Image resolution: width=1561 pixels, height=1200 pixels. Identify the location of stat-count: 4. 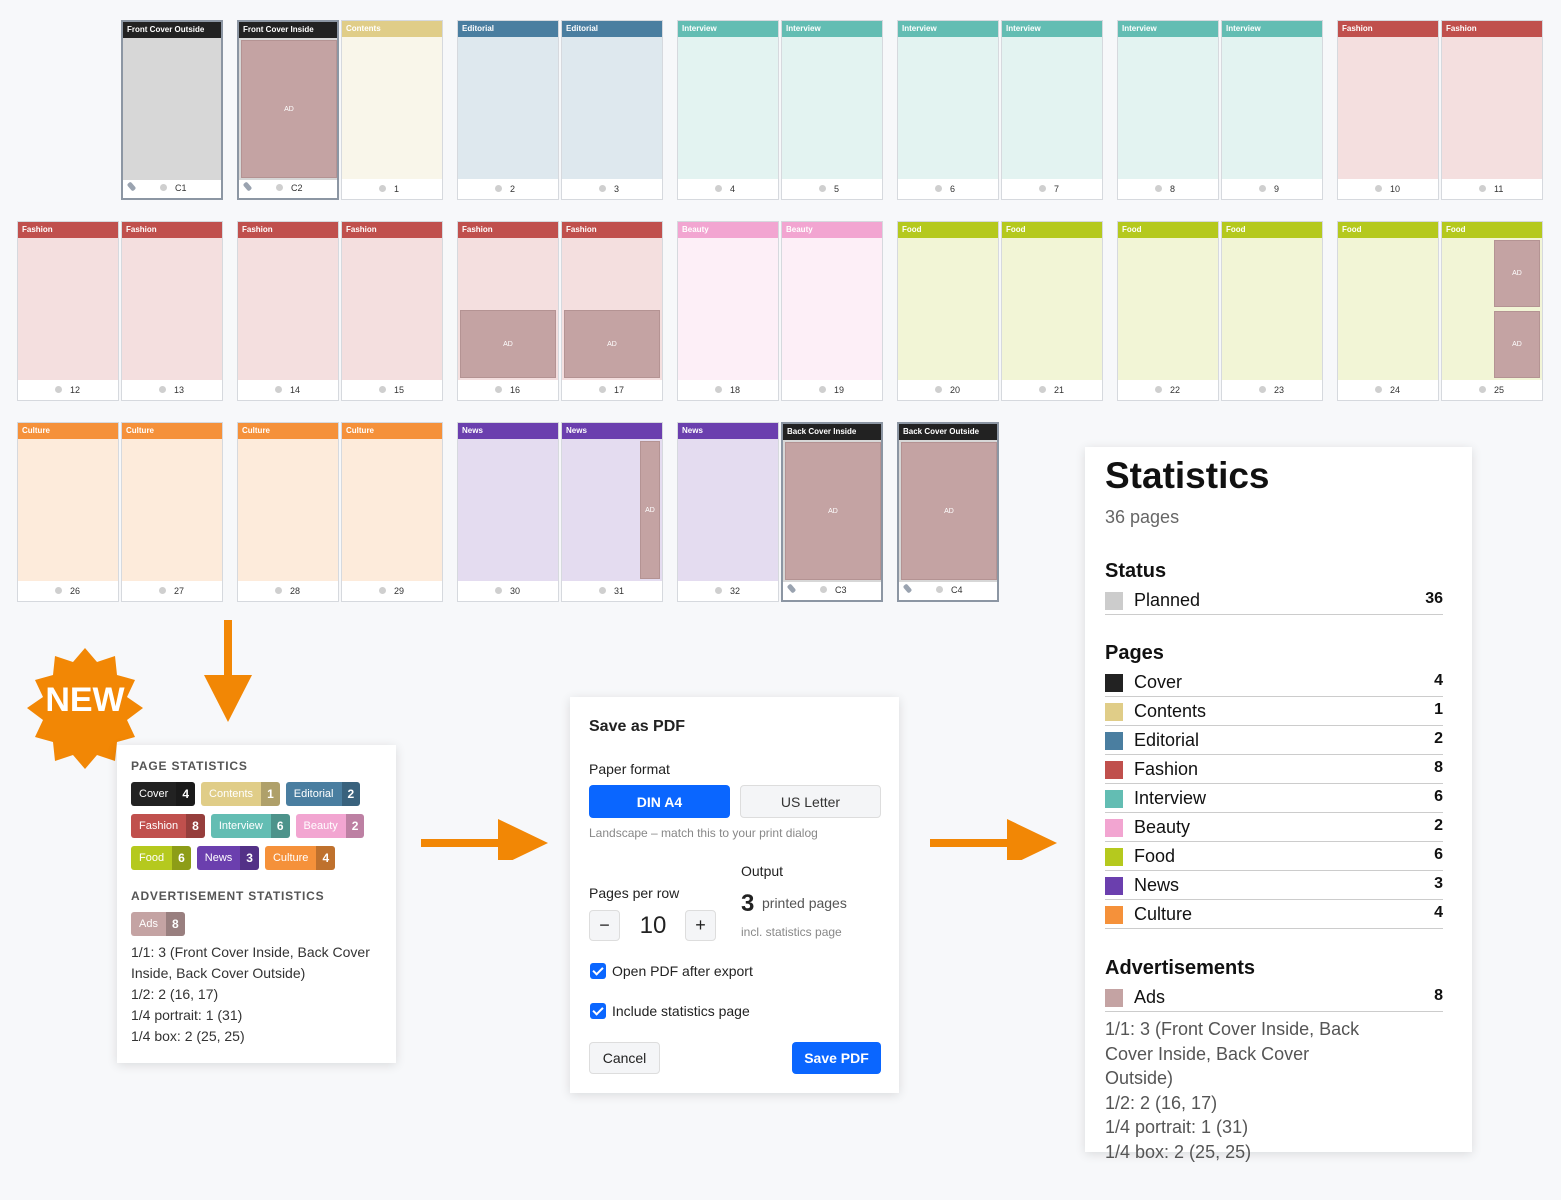
(1438, 912).